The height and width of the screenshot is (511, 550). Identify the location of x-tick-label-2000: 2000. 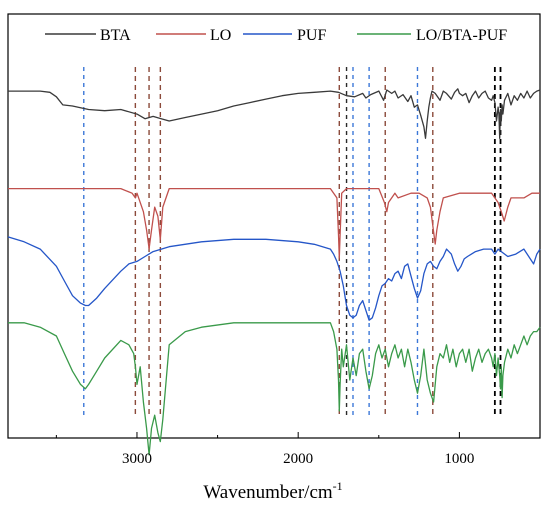
(298, 459).